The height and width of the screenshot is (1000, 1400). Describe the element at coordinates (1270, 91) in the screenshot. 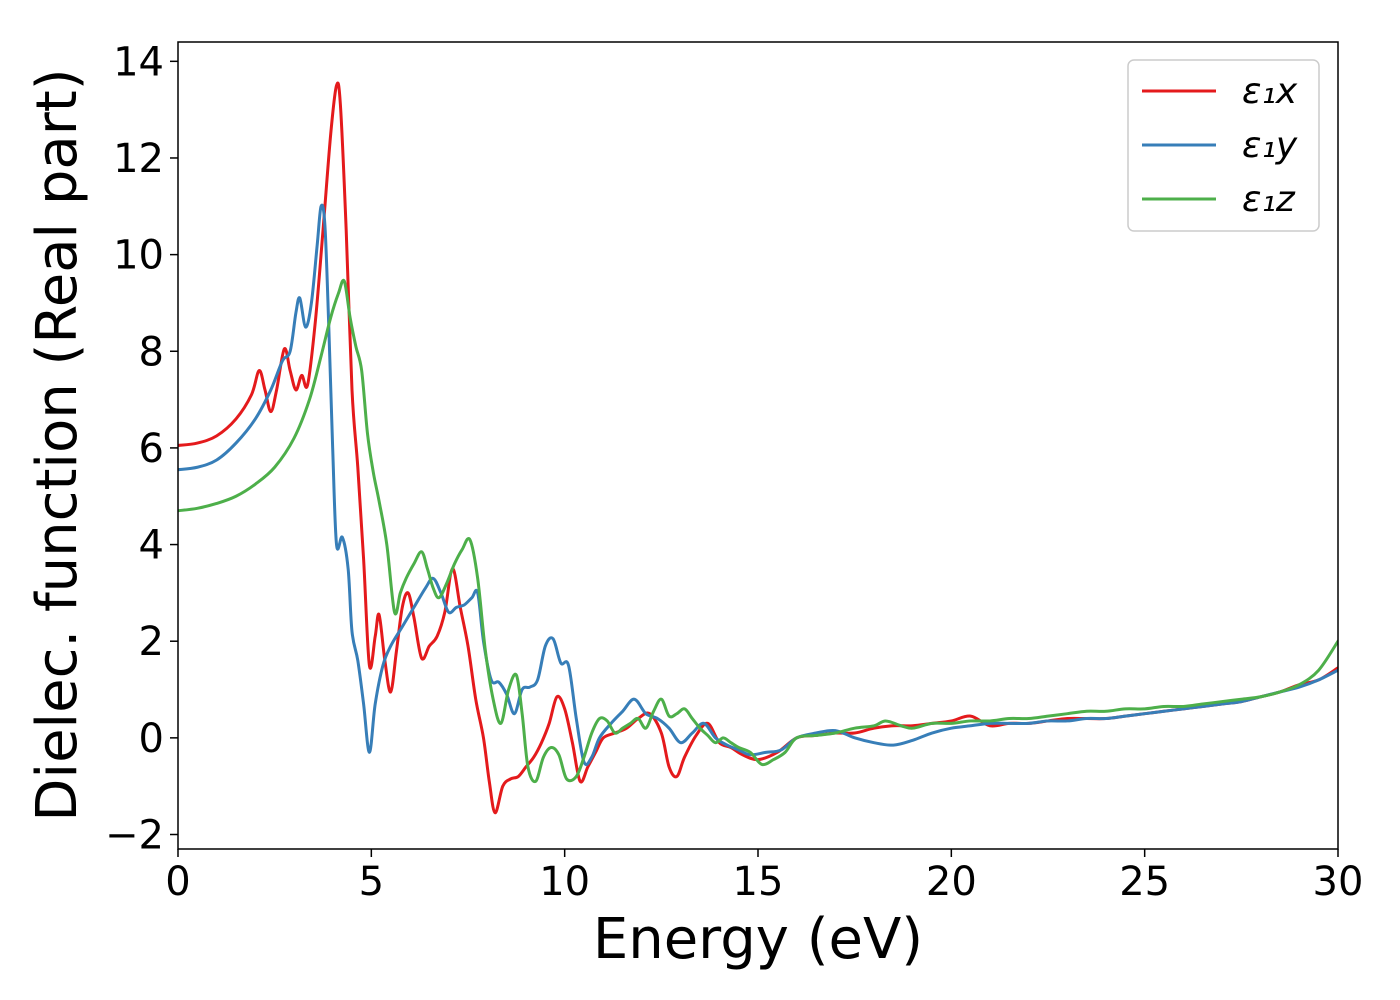

I see `legend-label-1: ε₁x` at that location.